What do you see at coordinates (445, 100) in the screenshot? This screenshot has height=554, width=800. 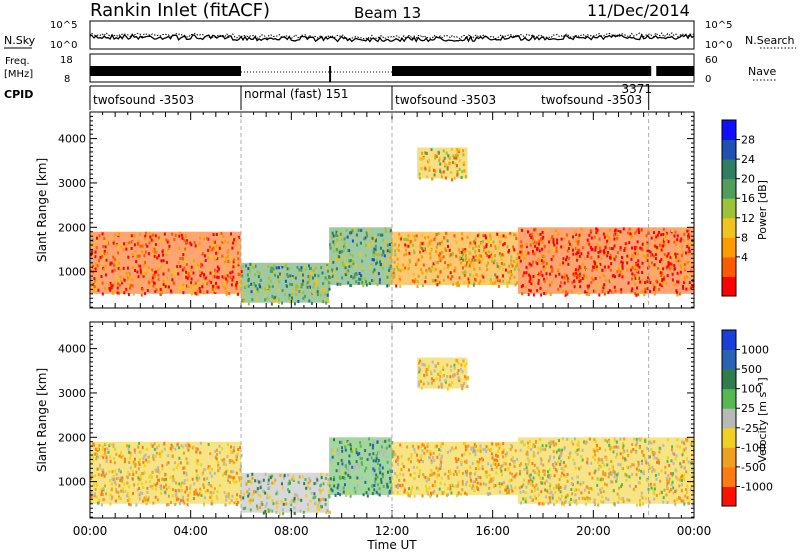 I see `cpid-segment-label: twofsound -3503` at bounding box center [445, 100].